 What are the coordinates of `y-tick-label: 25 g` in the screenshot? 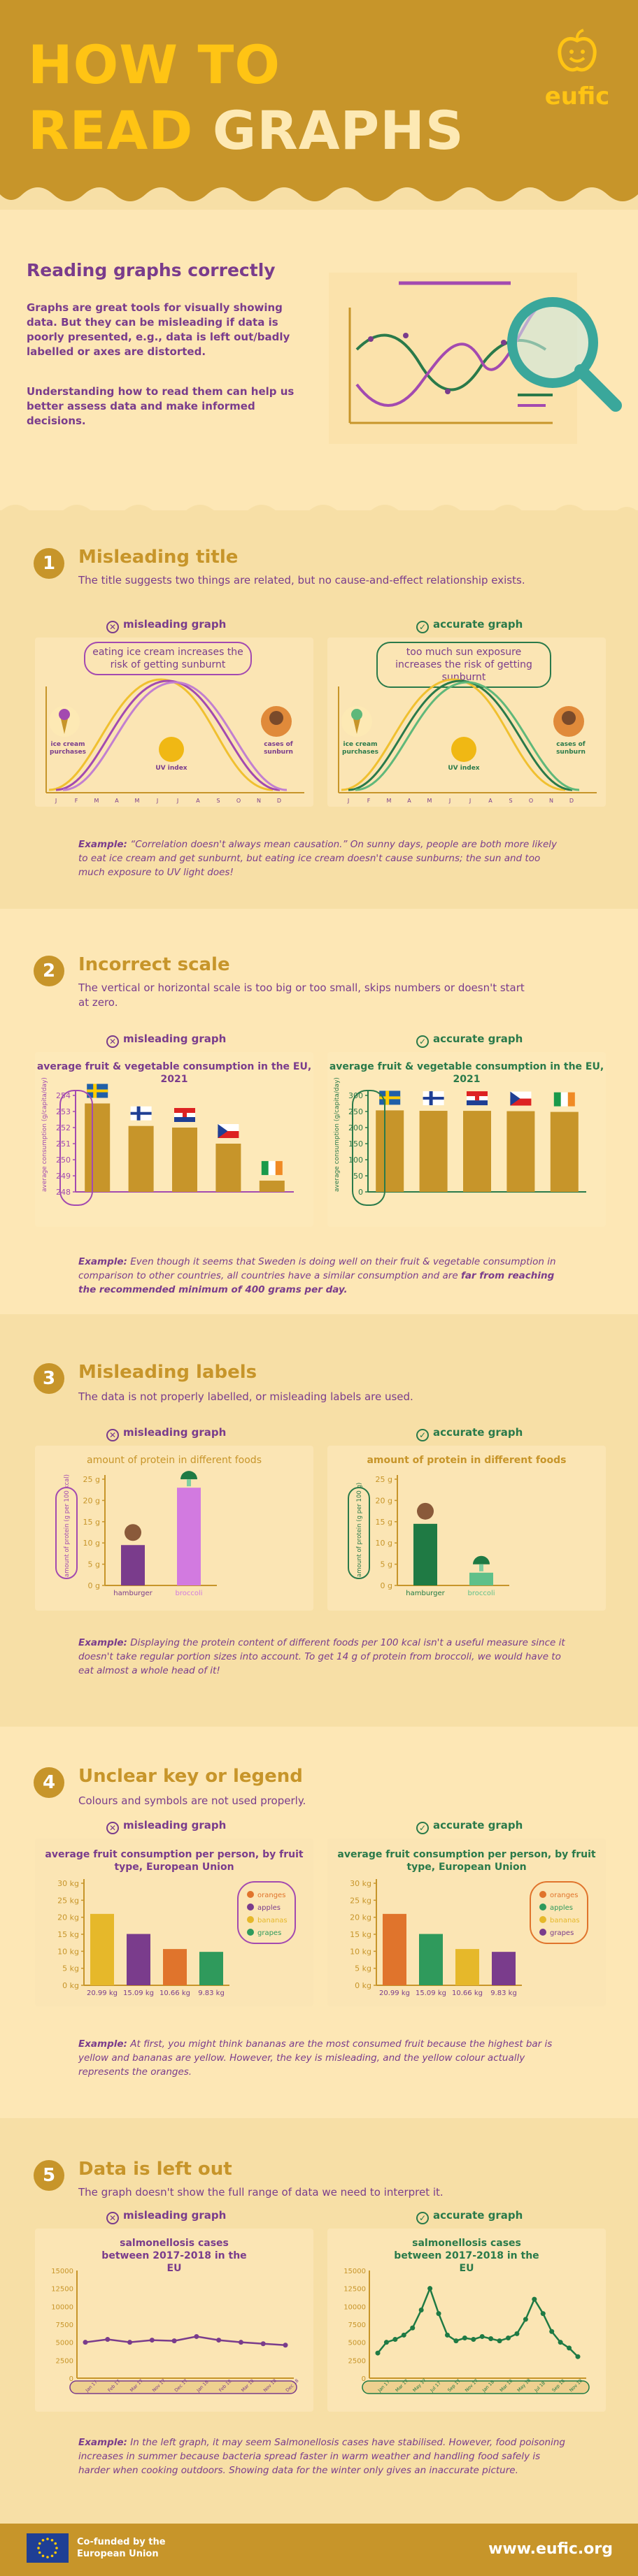 It's located at (384, 1479).